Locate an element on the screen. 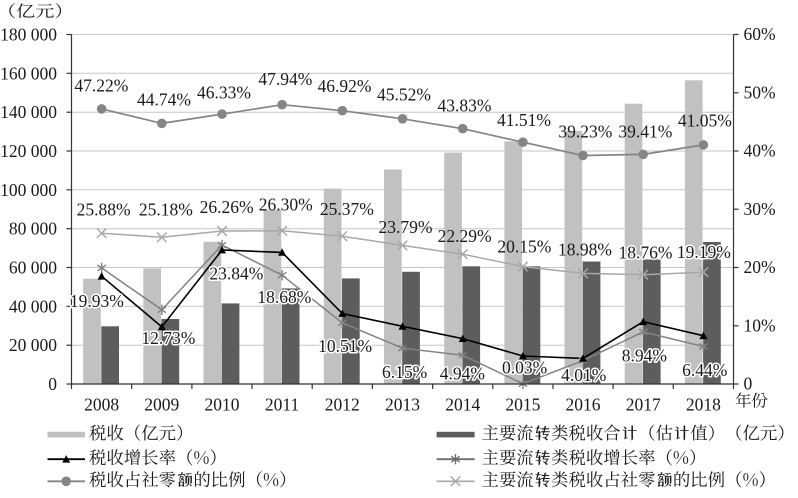 The width and height of the screenshot is (798, 498). svg-text: 41.05% is located at coordinates (705, 120).